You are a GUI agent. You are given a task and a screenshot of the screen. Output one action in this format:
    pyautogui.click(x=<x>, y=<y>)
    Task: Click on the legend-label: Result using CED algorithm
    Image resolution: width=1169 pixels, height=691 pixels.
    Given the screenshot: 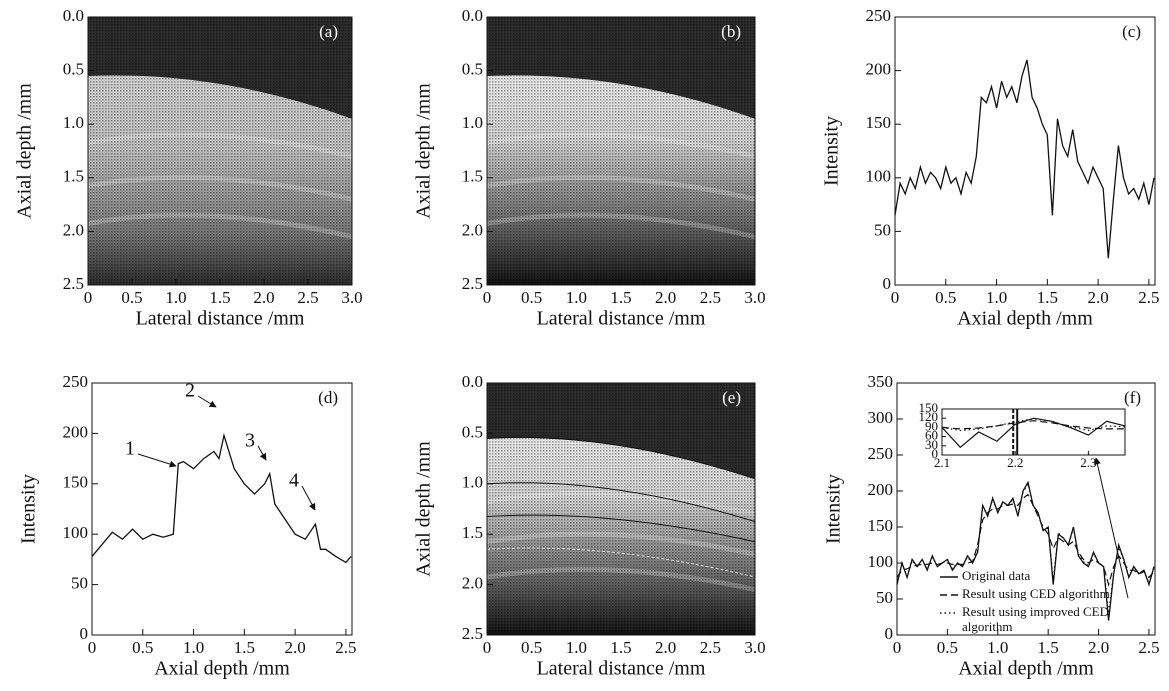 What is the action you would take?
    pyautogui.click(x=1036, y=593)
    